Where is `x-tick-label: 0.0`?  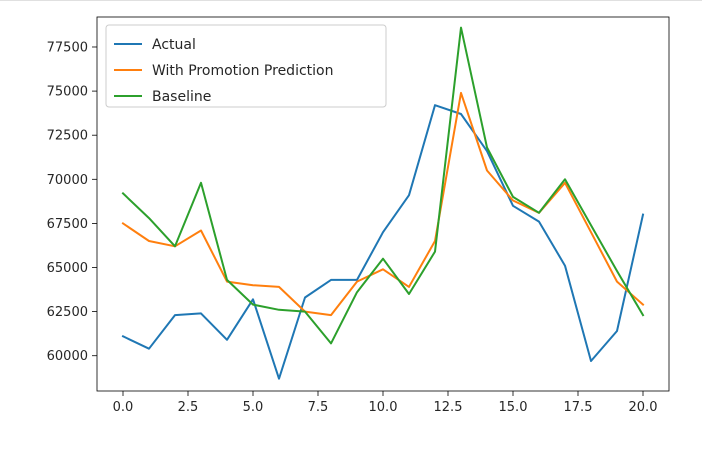
x-tick-label: 0.0 is located at coordinates (123, 407).